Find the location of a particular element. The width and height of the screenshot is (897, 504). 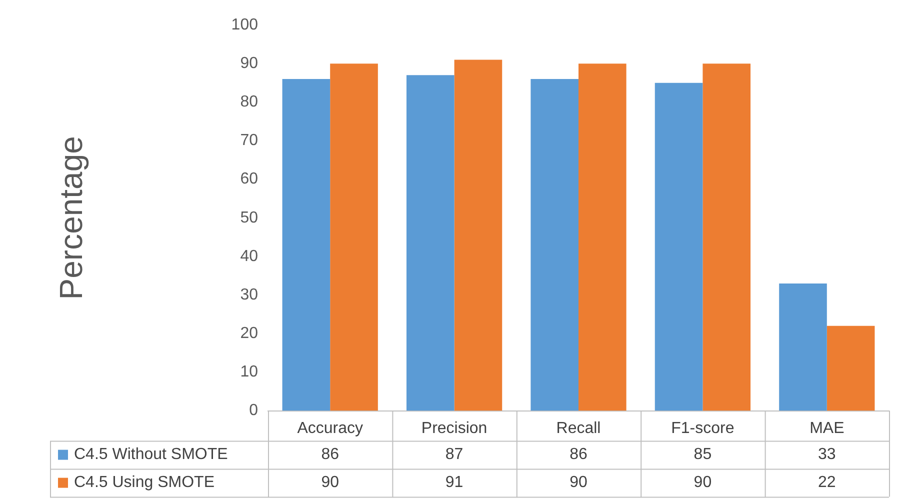

y-tick-label: 10 is located at coordinates (249, 372).